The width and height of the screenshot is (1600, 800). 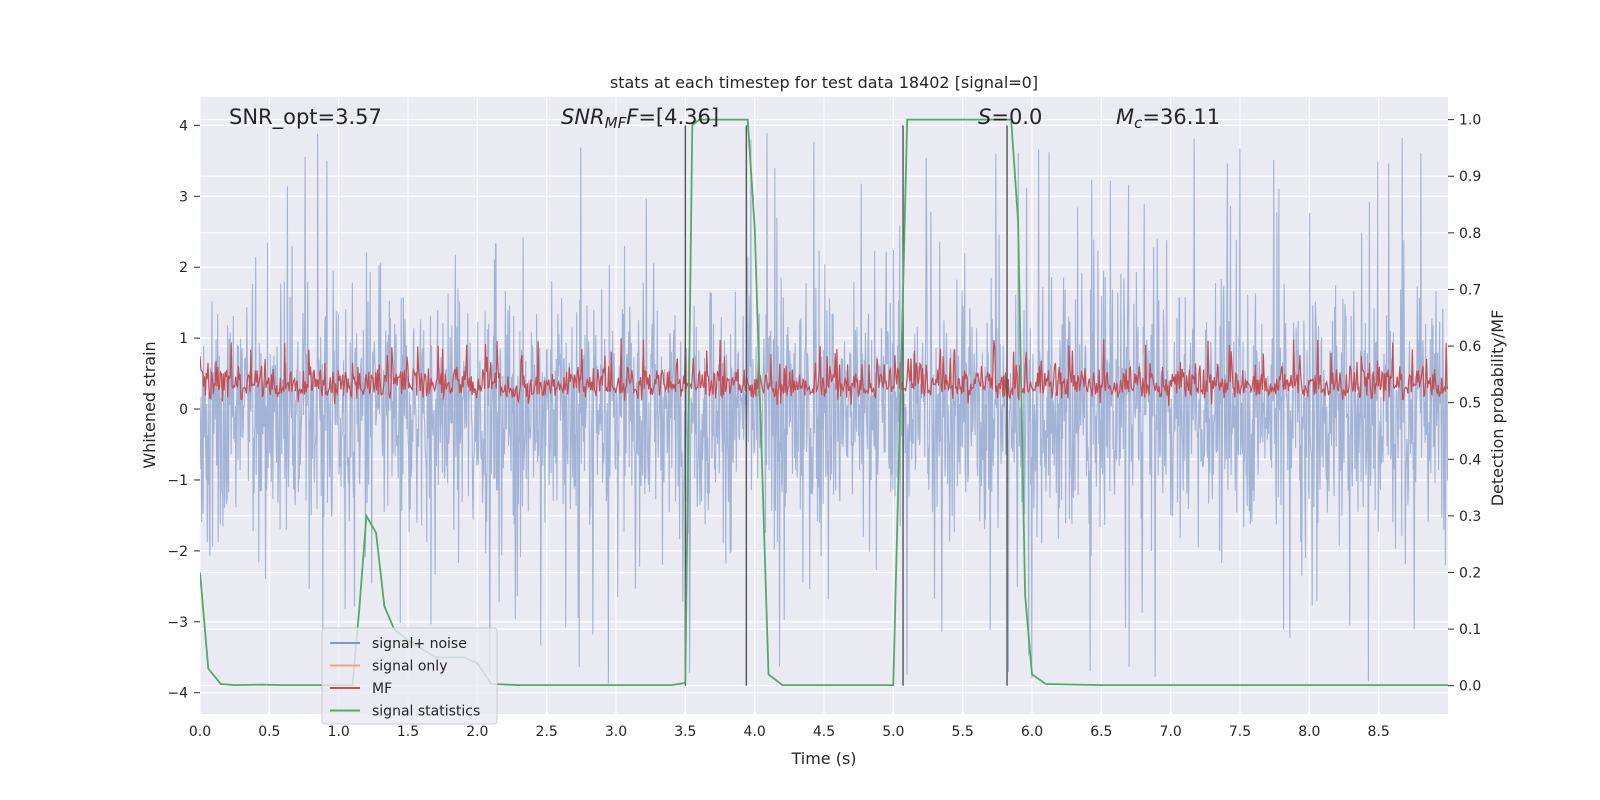 What do you see at coordinates (1470, 573) in the screenshot?
I see `y-right-tick-label: 0.2` at bounding box center [1470, 573].